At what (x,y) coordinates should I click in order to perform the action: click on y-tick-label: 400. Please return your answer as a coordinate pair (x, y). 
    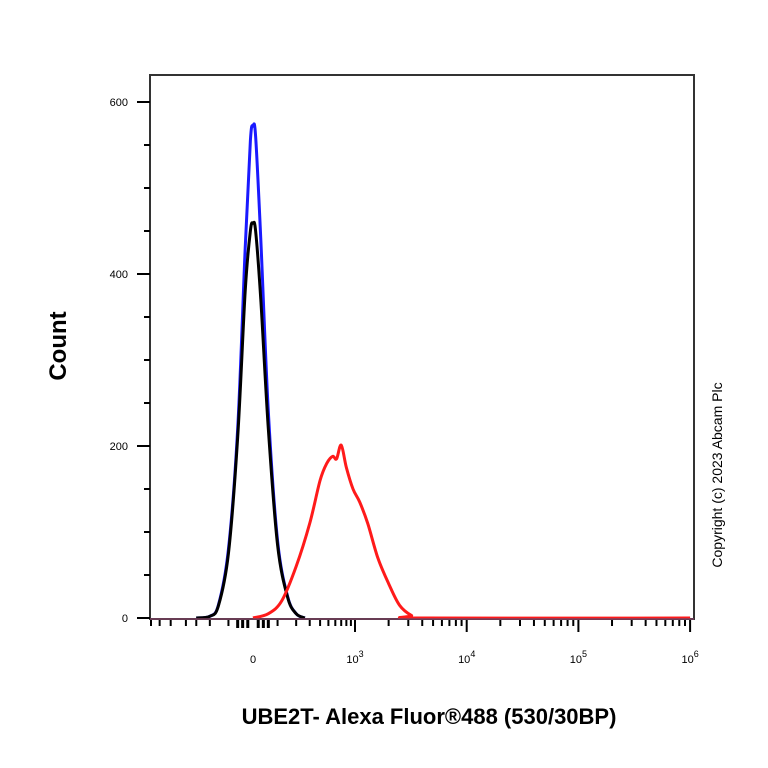
    Looking at the image, I should click on (119, 275).